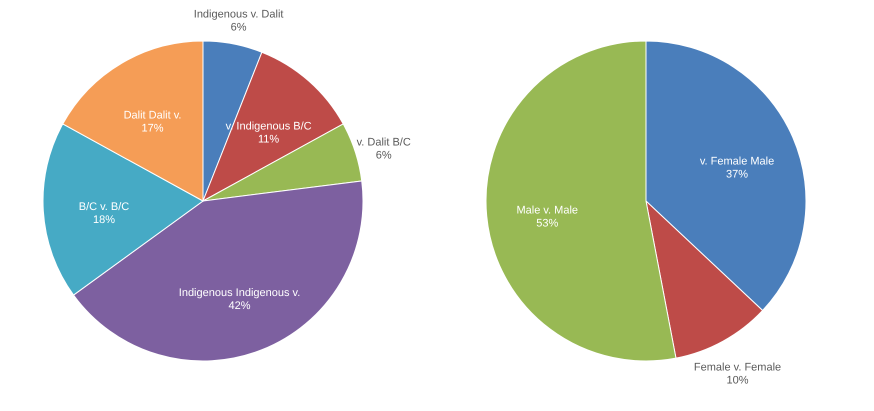 This screenshot has width=874, height=411. What do you see at coordinates (104, 207) in the screenshot?
I see `slice-label: B/C v. B/C` at bounding box center [104, 207].